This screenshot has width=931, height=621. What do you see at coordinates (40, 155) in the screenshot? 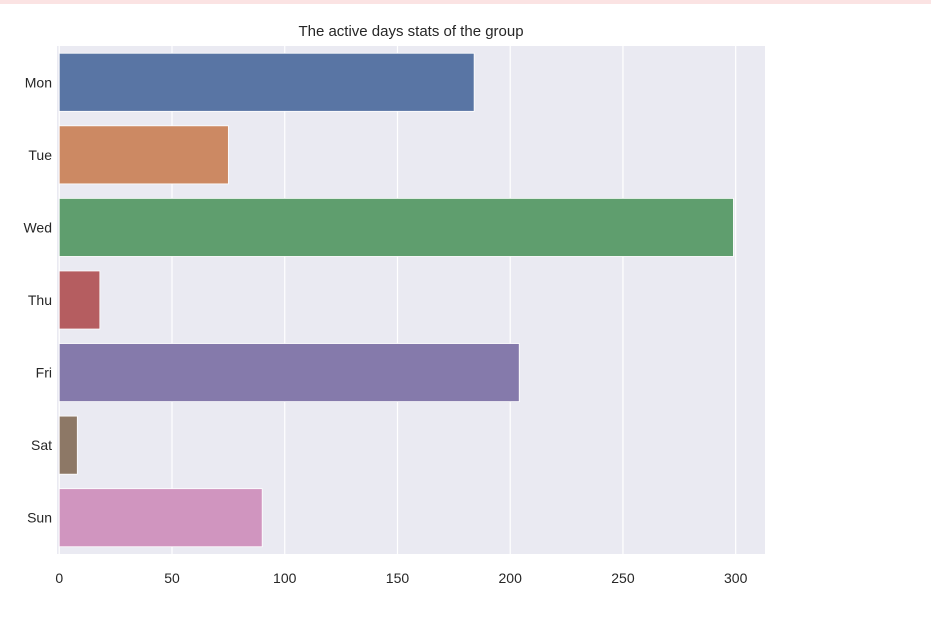
I see `y-tick-label: Tue` at bounding box center [40, 155].